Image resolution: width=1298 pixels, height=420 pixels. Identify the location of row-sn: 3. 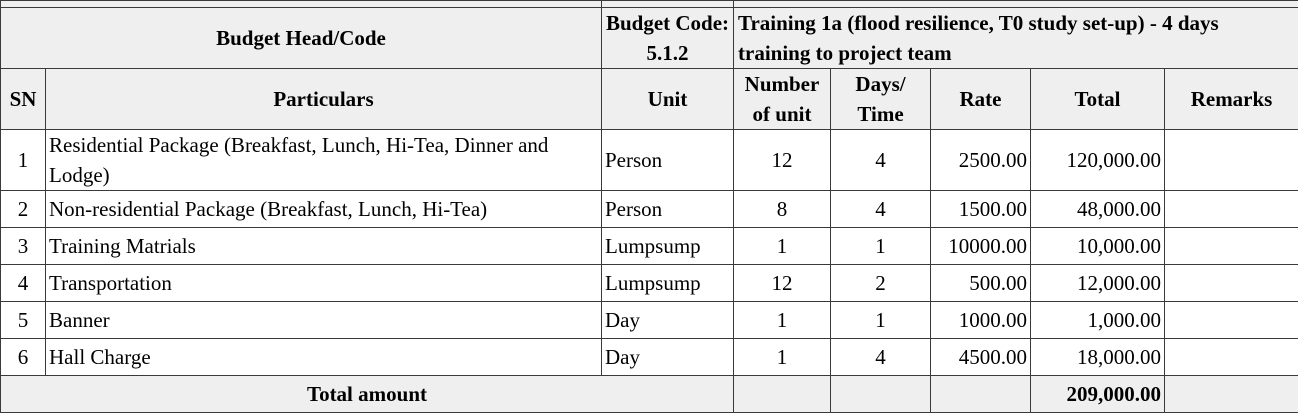
(23, 246).